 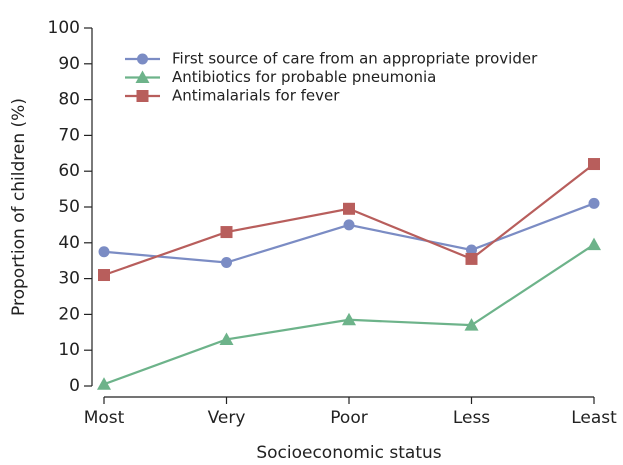 What do you see at coordinates (69, 171) in the screenshot?
I see `y-tick-label: 60` at bounding box center [69, 171].